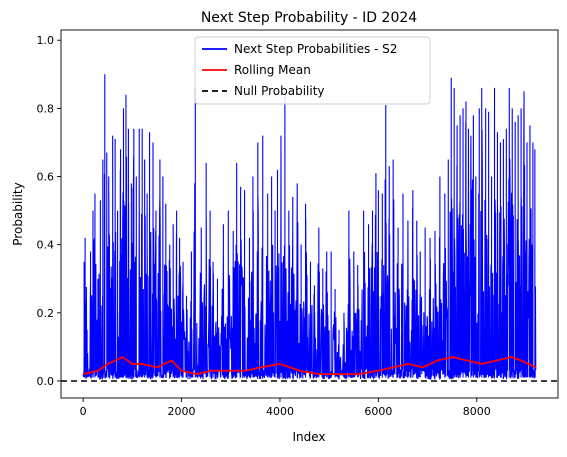 This screenshot has width=567, height=457. What do you see at coordinates (477, 411) in the screenshot?
I see `x-tick-label-4: 8000` at bounding box center [477, 411].